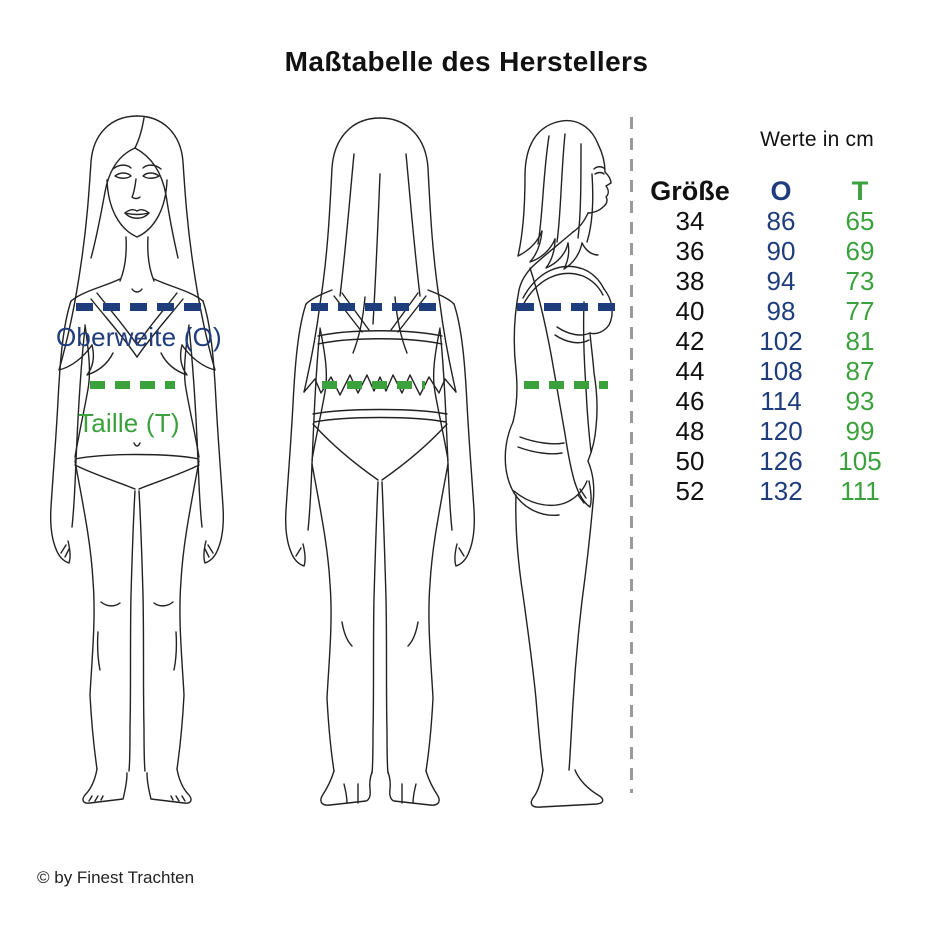  I want to click on waist-cell: 65, so click(860, 221).